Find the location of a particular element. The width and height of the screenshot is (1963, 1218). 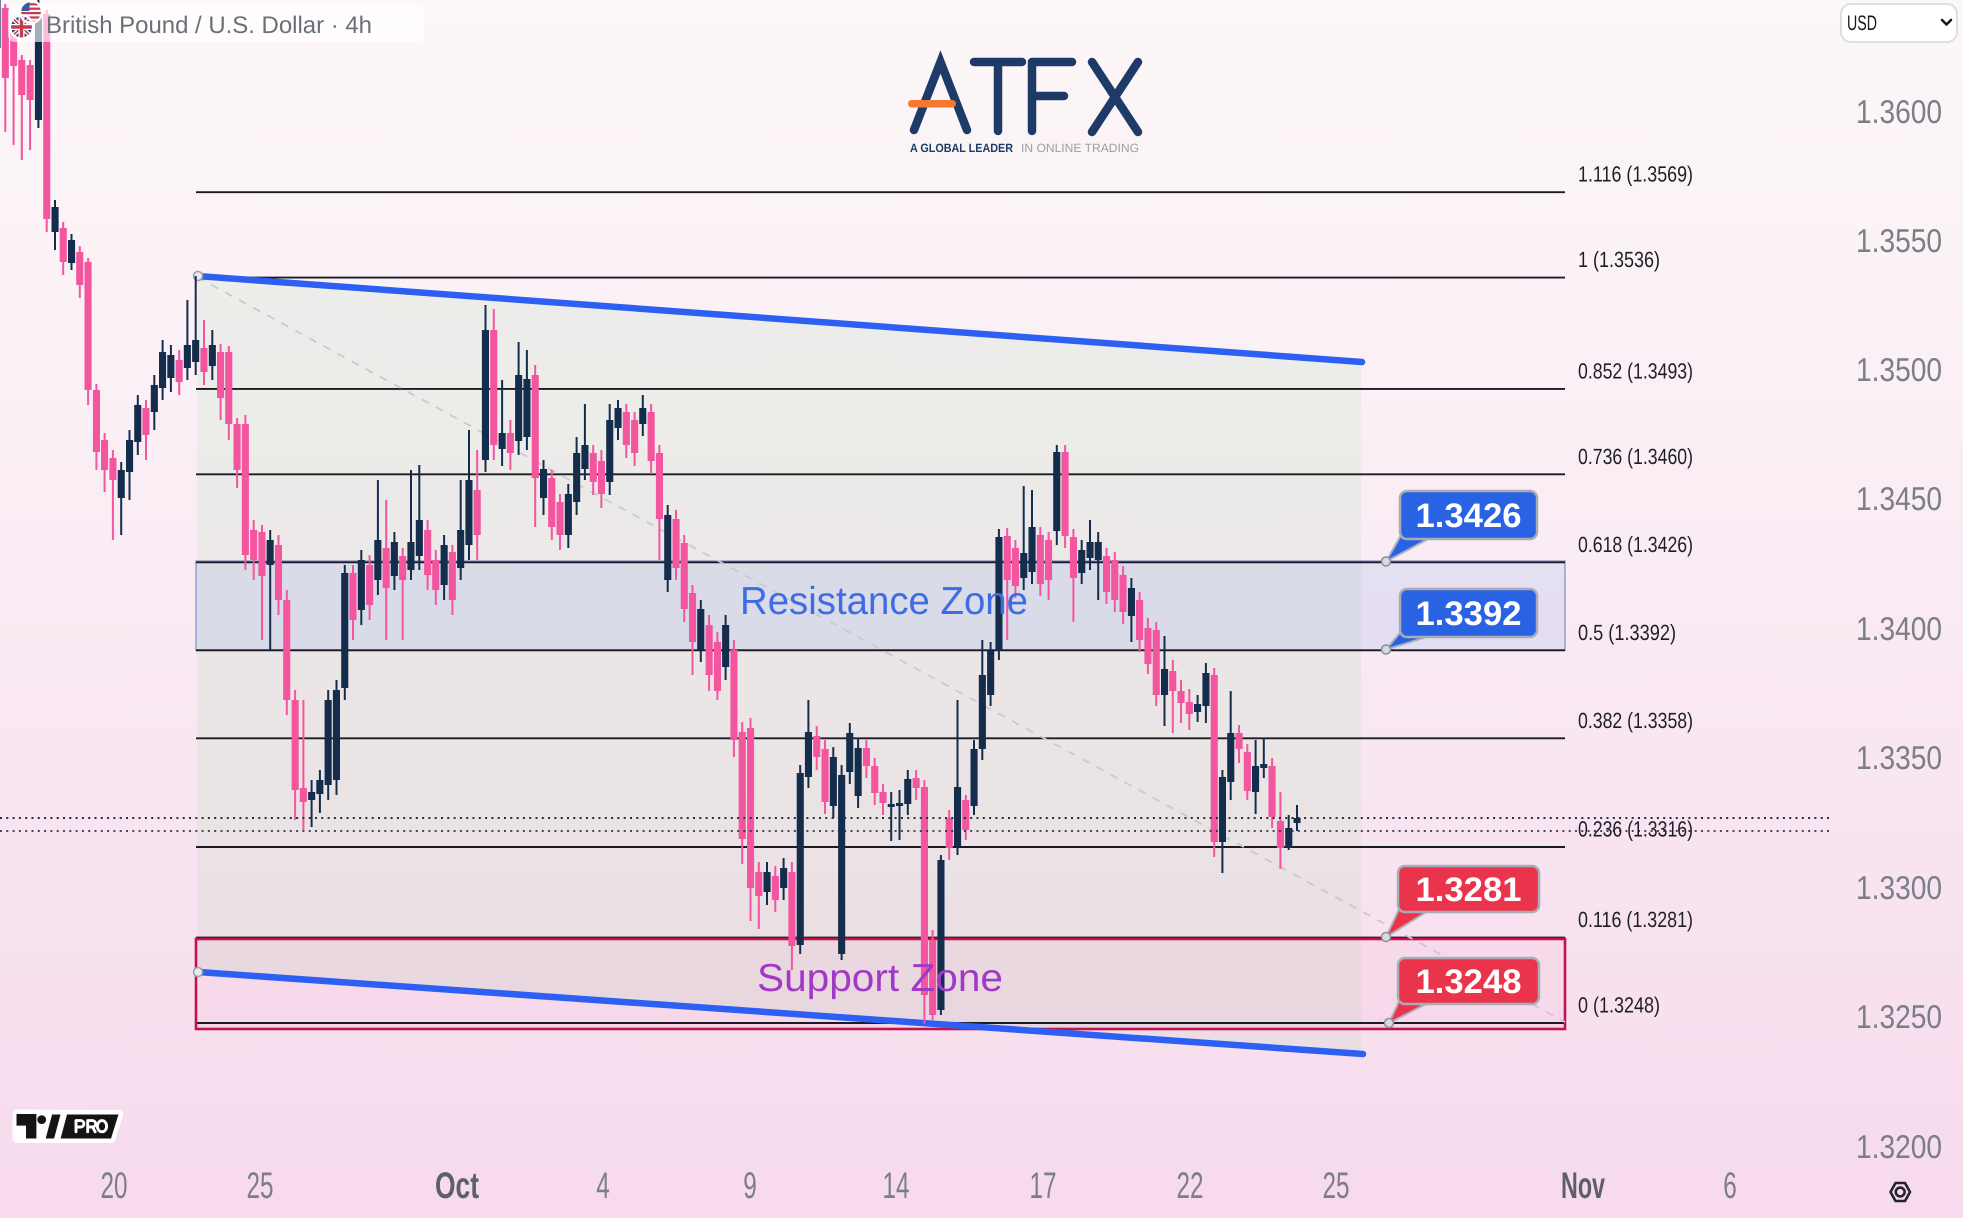

svg-text: 1.3600 is located at coordinates (1899, 111).